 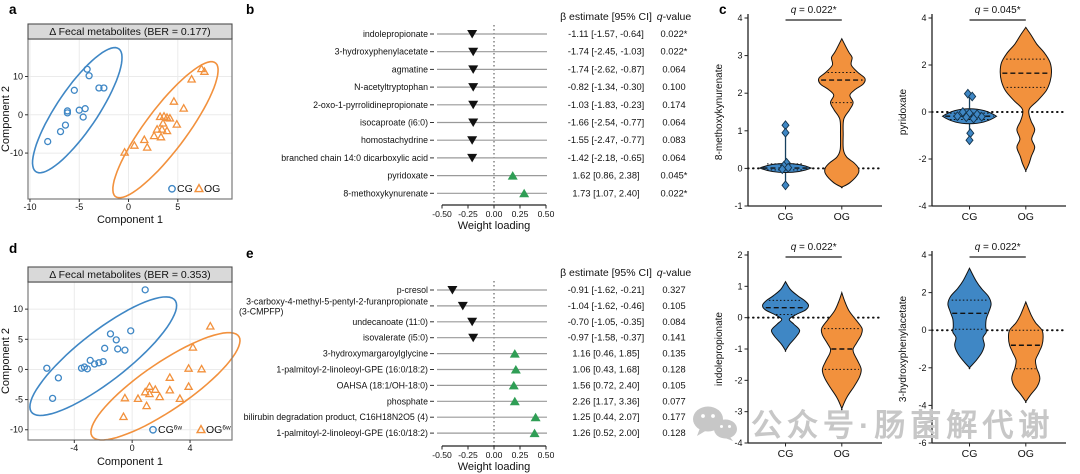 What do you see at coordinates (382, 385) in the screenshot?
I see `metabolite-label: OAHSA (18:1/OH-18:0)` at bounding box center [382, 385].